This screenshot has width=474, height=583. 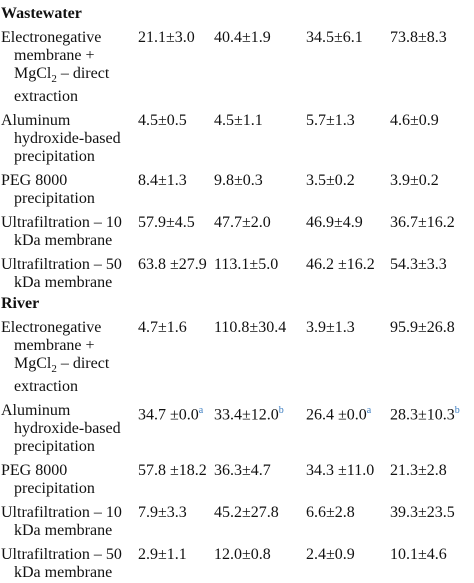 I want to click on value-cell: 47.7±2.0, so click(x=242, y=223).